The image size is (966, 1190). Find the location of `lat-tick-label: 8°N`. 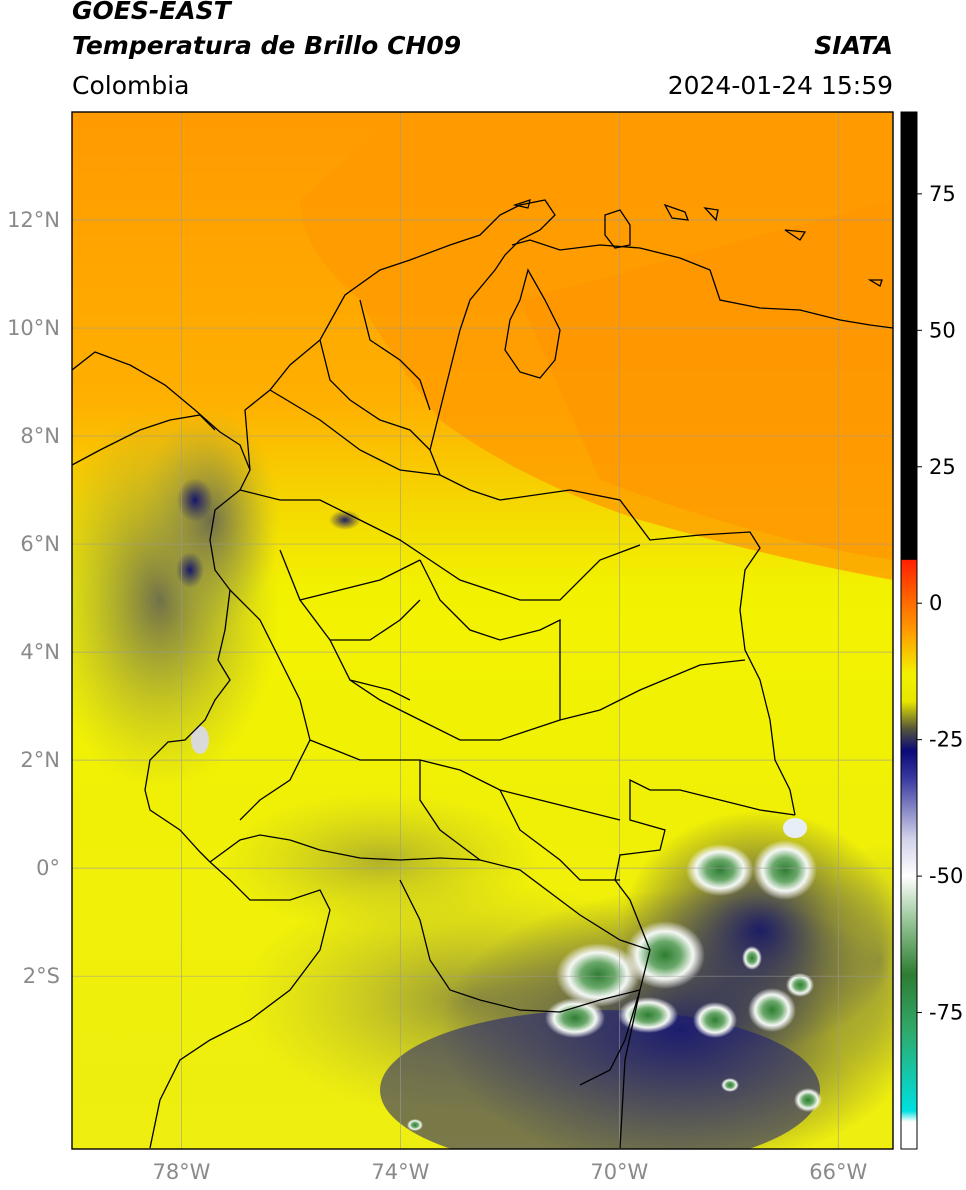

lat-tick-label: 8°N is located at coordinates (40, 436).